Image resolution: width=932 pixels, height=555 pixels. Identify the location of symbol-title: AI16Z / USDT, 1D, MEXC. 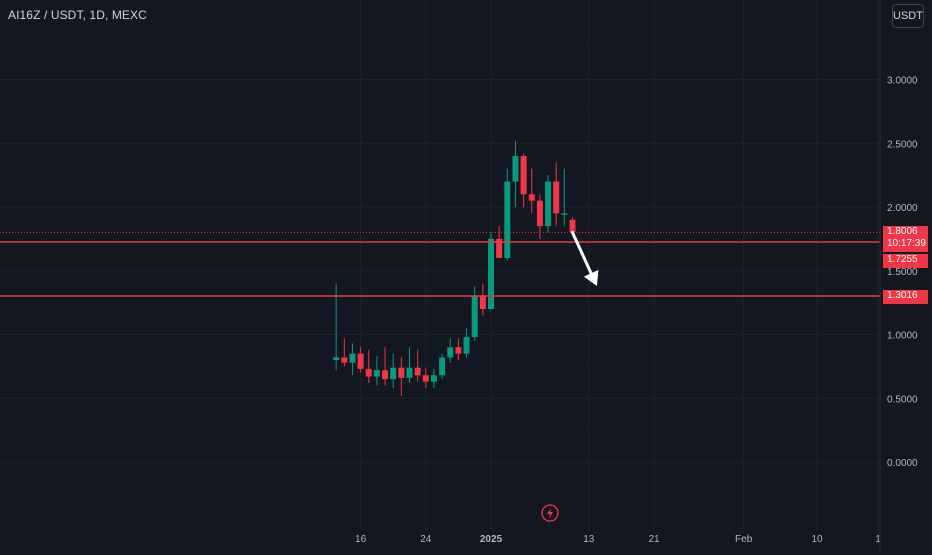
(77, 15).